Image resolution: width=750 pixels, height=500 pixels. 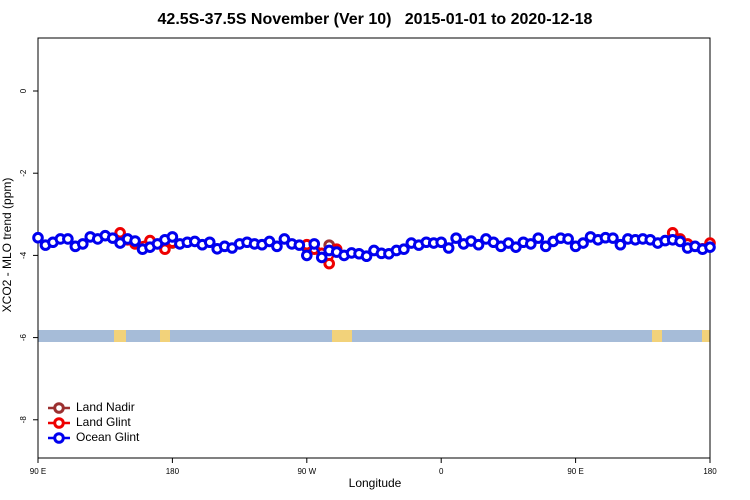 What do you see at coordinates (7, 245) in the screenshot?
I see `y-axis-label: XCO2 - MLO trend (ppm)` at bounding box center [7, 245].